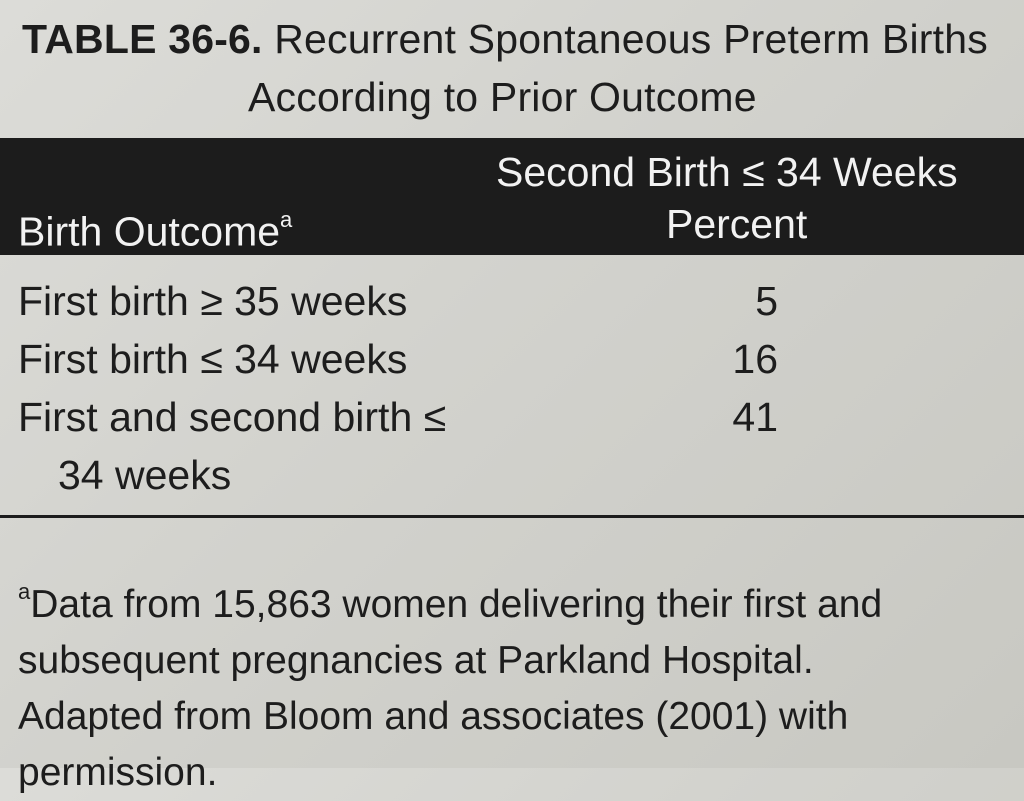  Describe the element at coordinates (737, 224) in the screenshot. I see `header-percent: Percent` at that location.